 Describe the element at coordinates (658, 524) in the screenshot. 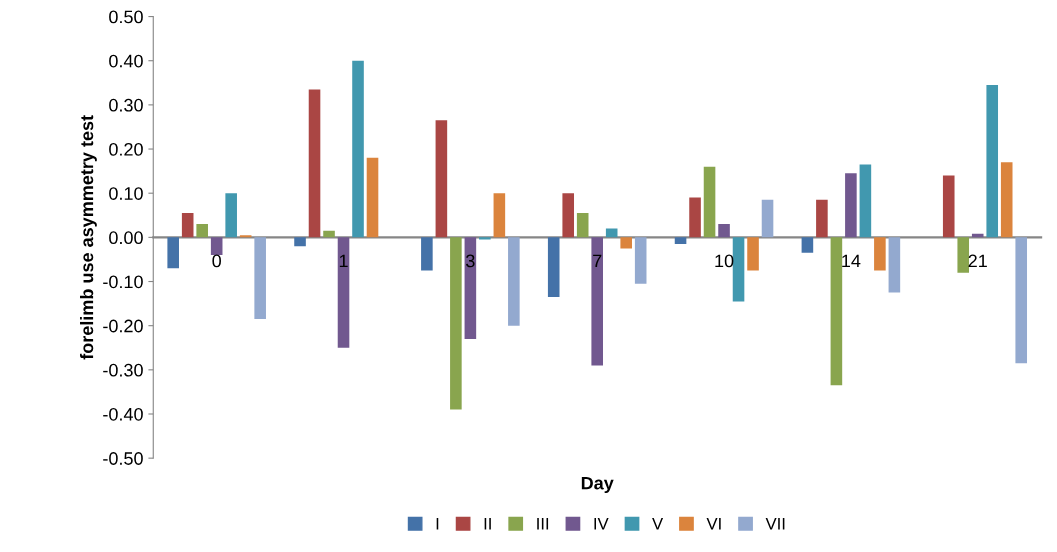

I see `legend-label: V` at that location.